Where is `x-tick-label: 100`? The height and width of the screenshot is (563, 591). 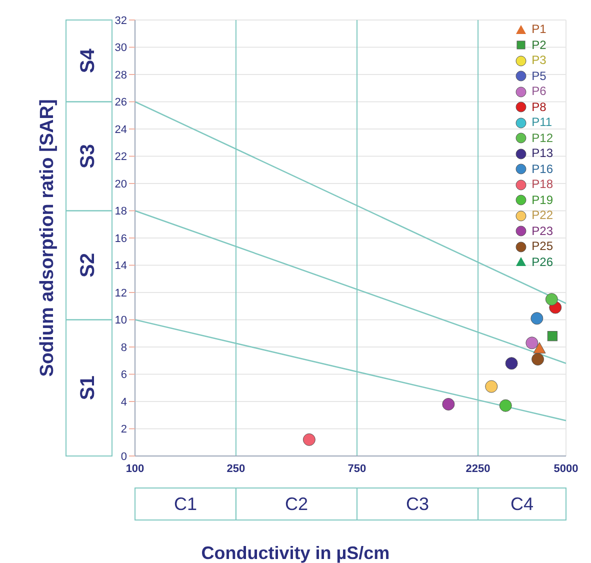
x-tick-label: 100 is located at coordinates (135, 468).